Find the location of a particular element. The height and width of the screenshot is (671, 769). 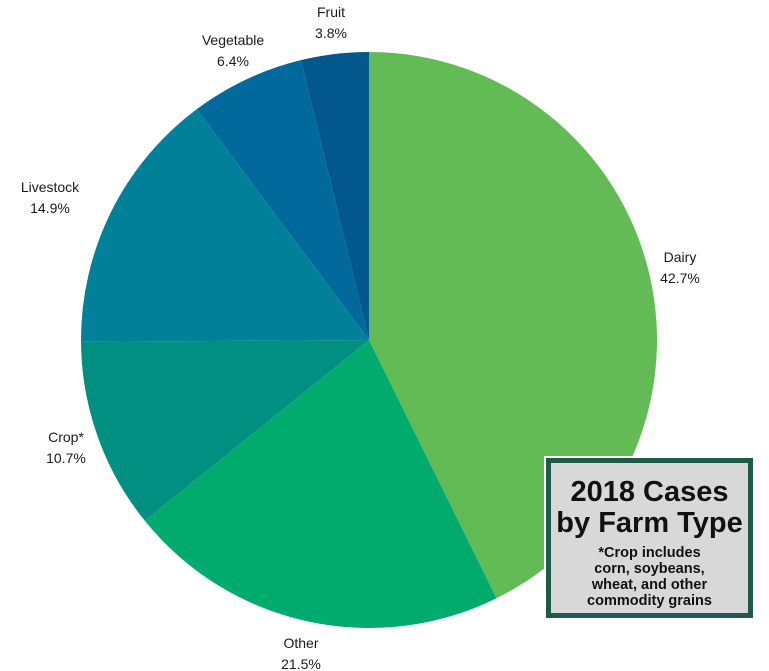

slice-label-name: Fruit is located at coordinates (331, 12).